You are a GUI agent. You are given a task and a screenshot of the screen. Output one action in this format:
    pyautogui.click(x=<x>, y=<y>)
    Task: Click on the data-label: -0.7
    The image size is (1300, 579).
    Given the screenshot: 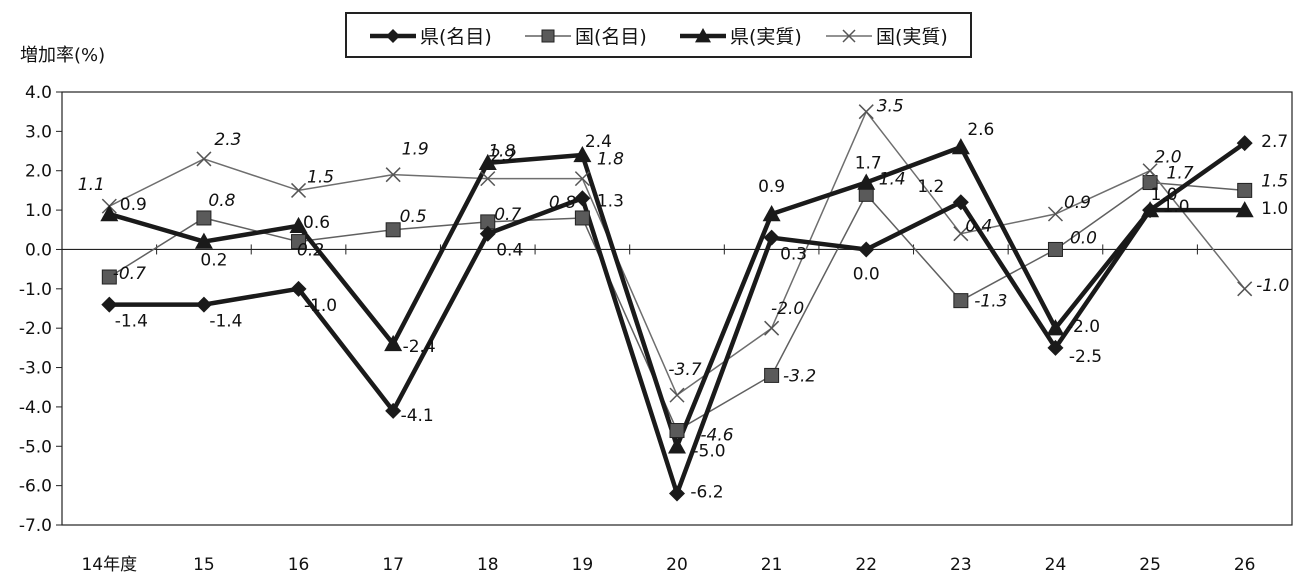 What is the action you would take?
    pyautogui.click(x=129, y=274)
    